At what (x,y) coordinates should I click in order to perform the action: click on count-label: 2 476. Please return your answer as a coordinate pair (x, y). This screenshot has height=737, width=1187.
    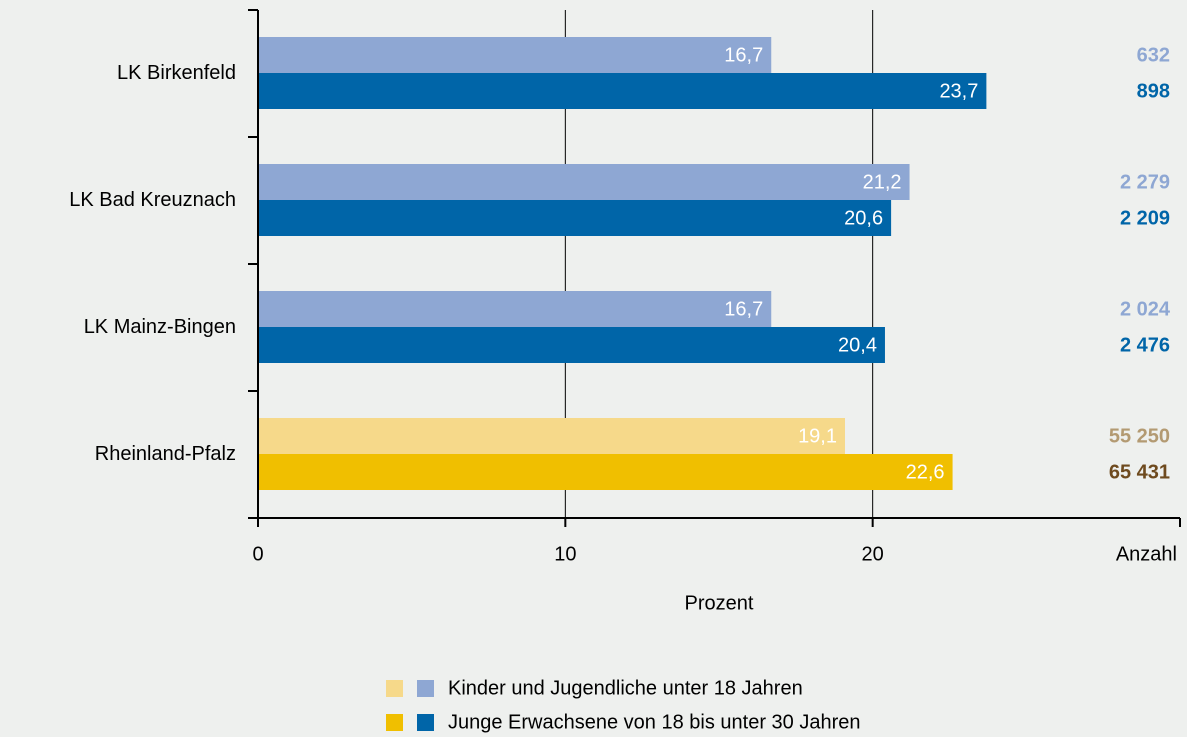
    Looking at the image, I should click on (1145, 345).